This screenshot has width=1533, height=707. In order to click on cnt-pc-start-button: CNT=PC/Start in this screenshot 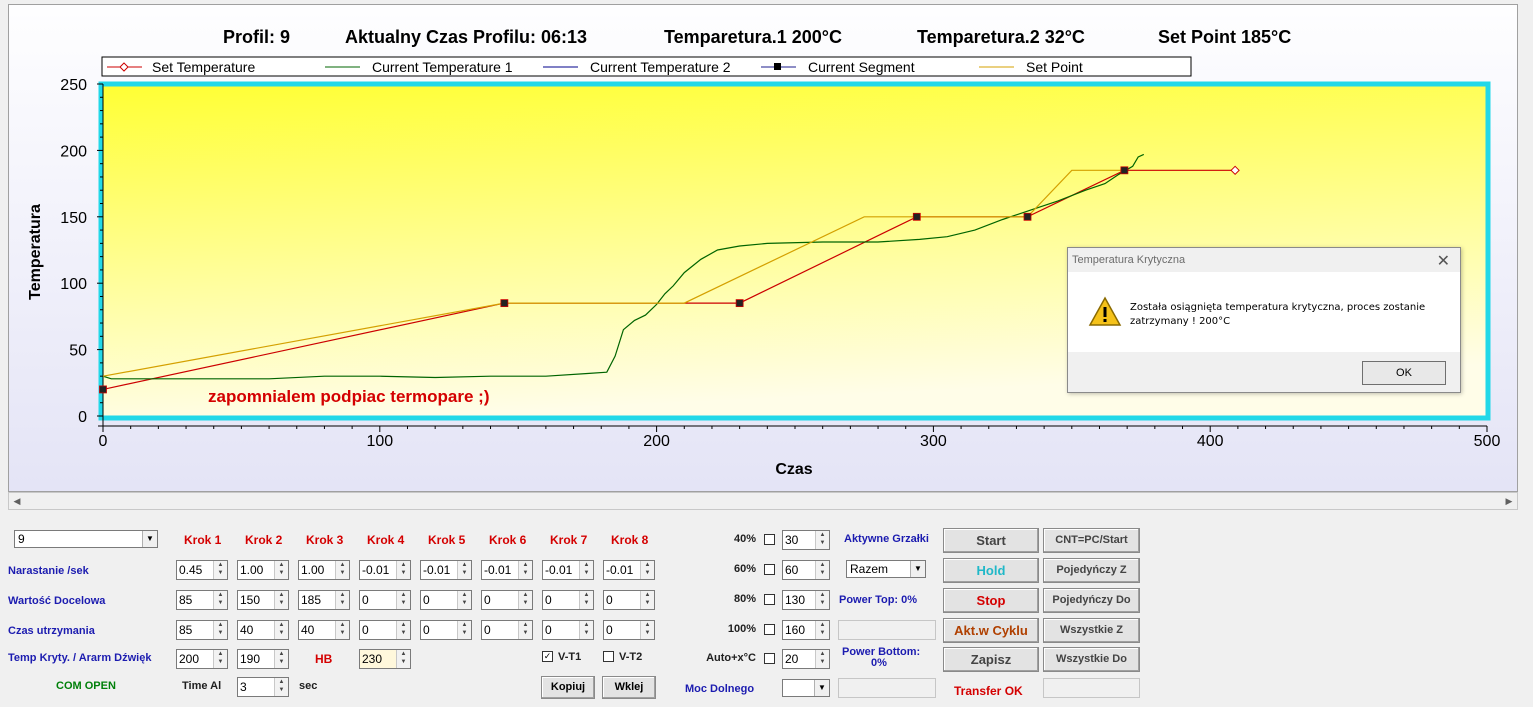, I will do `click(1091, 540)`.